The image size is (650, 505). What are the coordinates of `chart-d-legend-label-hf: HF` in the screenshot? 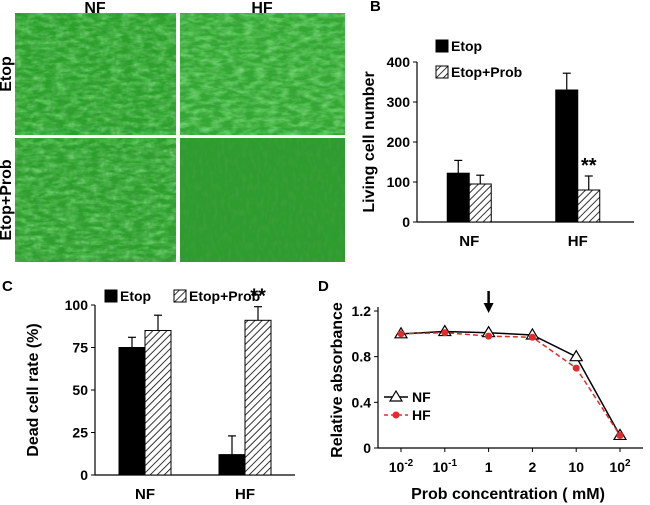 It's located at (421, 415).